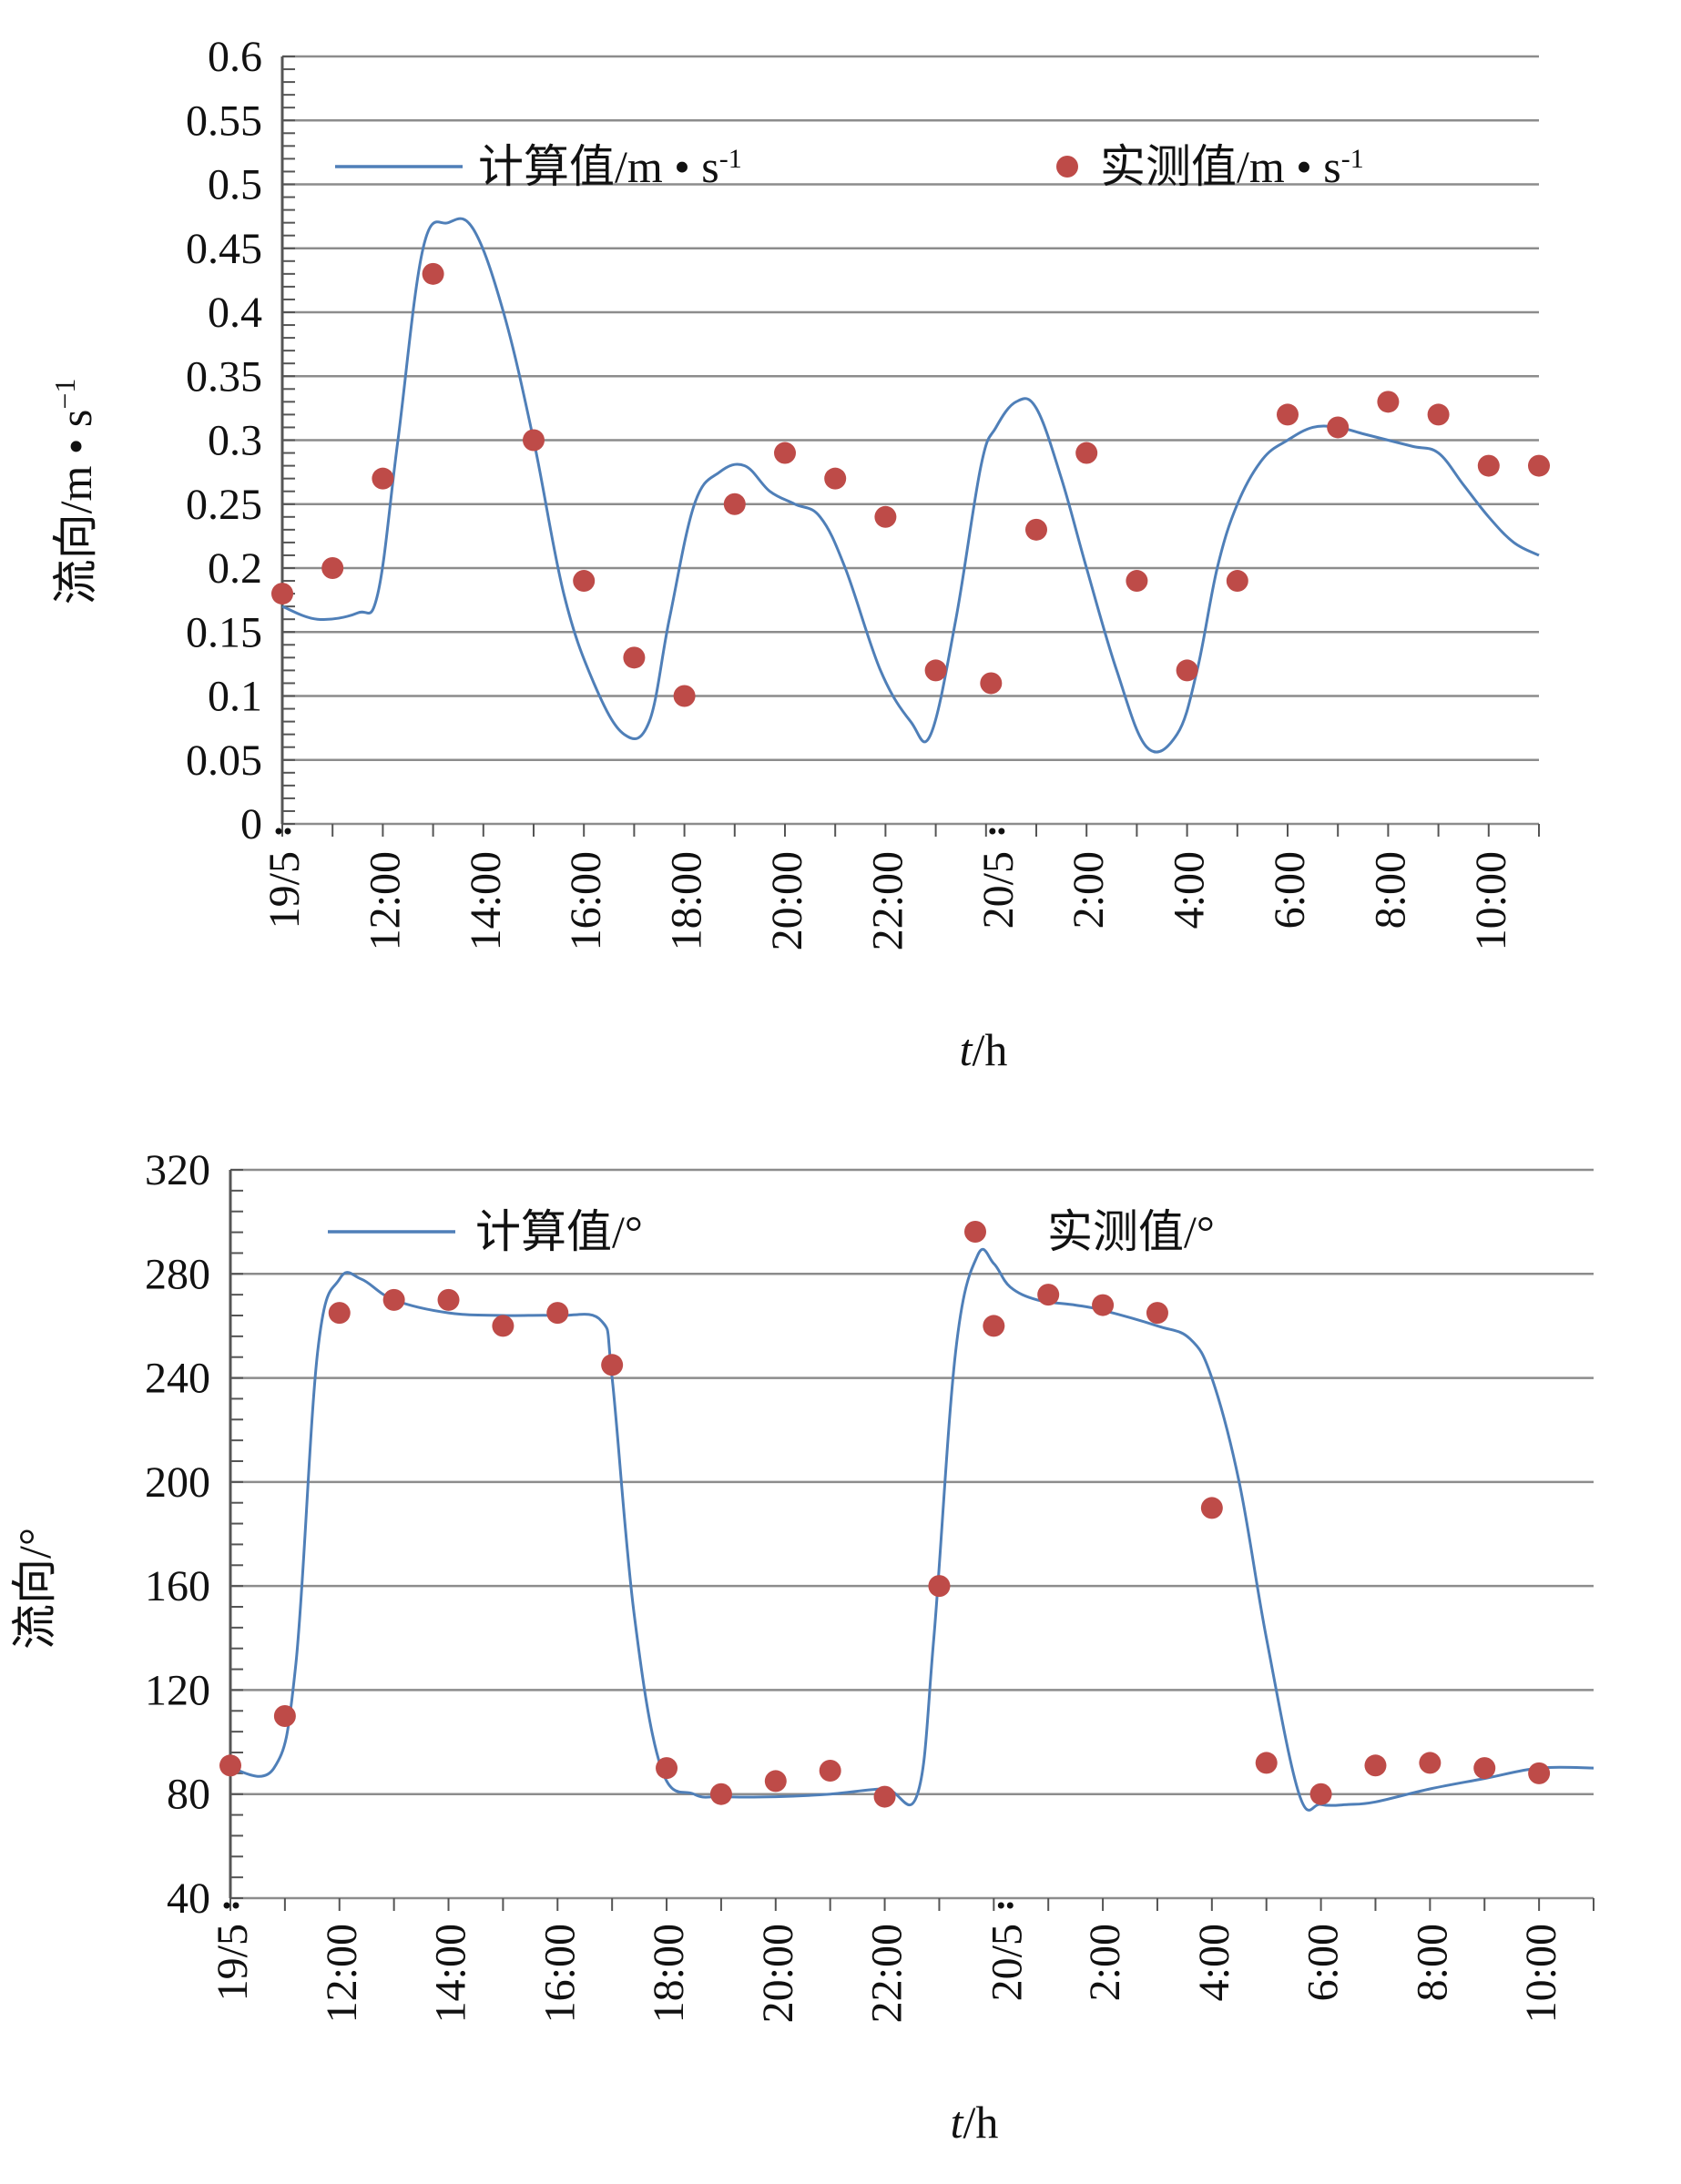 This screenshot has height=2184, width=1681. Describe the element at coordinates (1232, 167) in the screenshot. I see `legend-label-measured: 实测值/m • s-1` at that location.